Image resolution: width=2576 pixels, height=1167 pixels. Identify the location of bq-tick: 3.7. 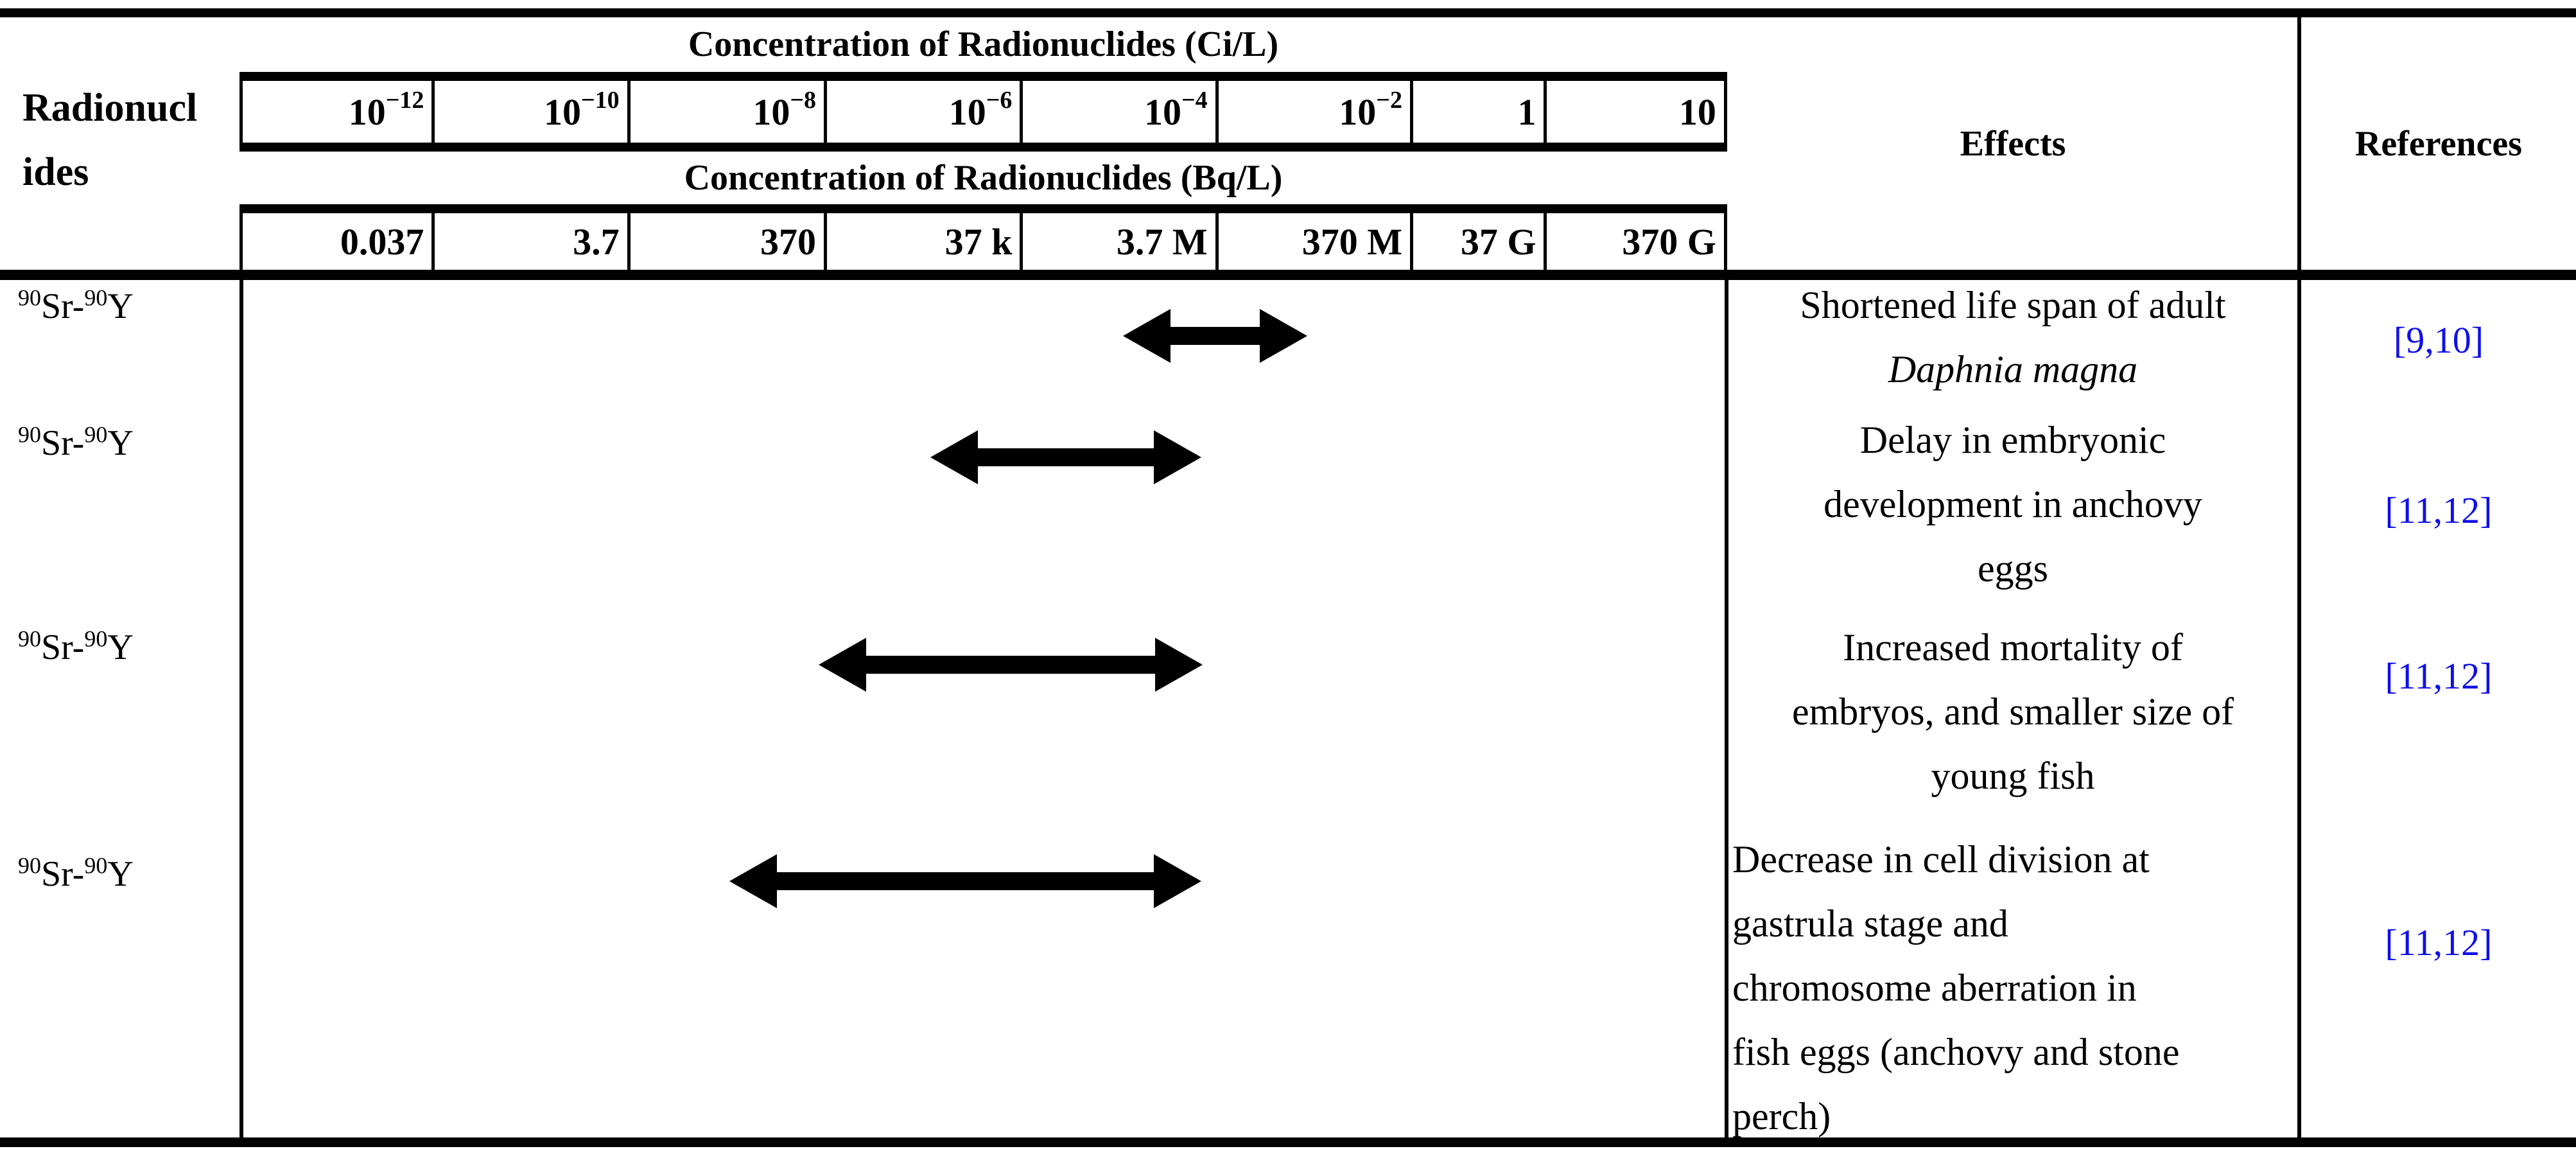
(533, 242).